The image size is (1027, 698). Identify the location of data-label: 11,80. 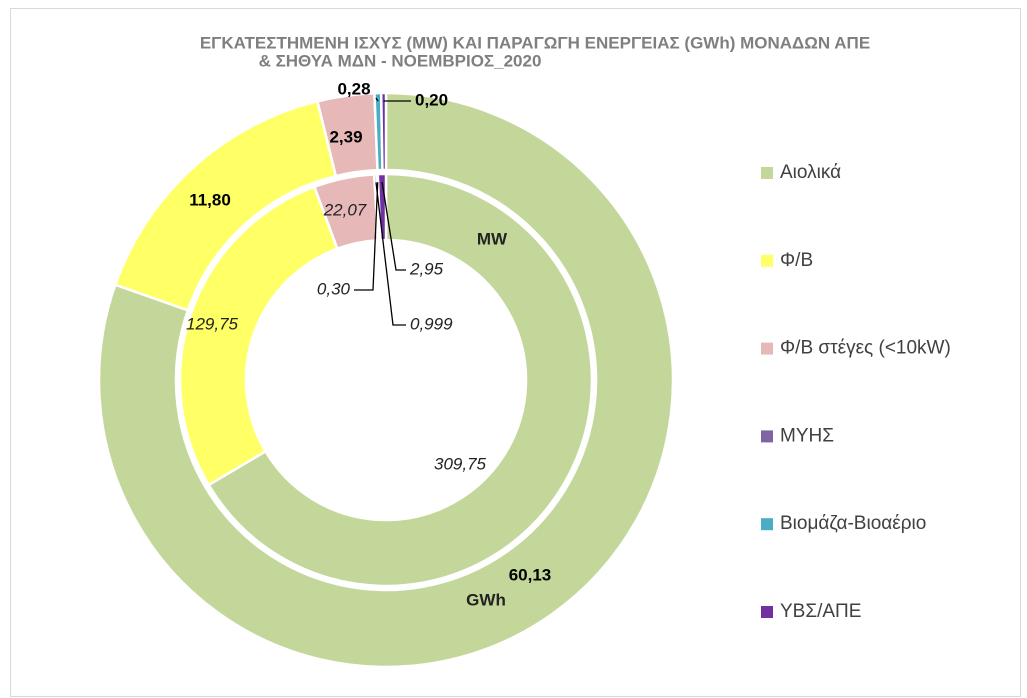
(210, 199).